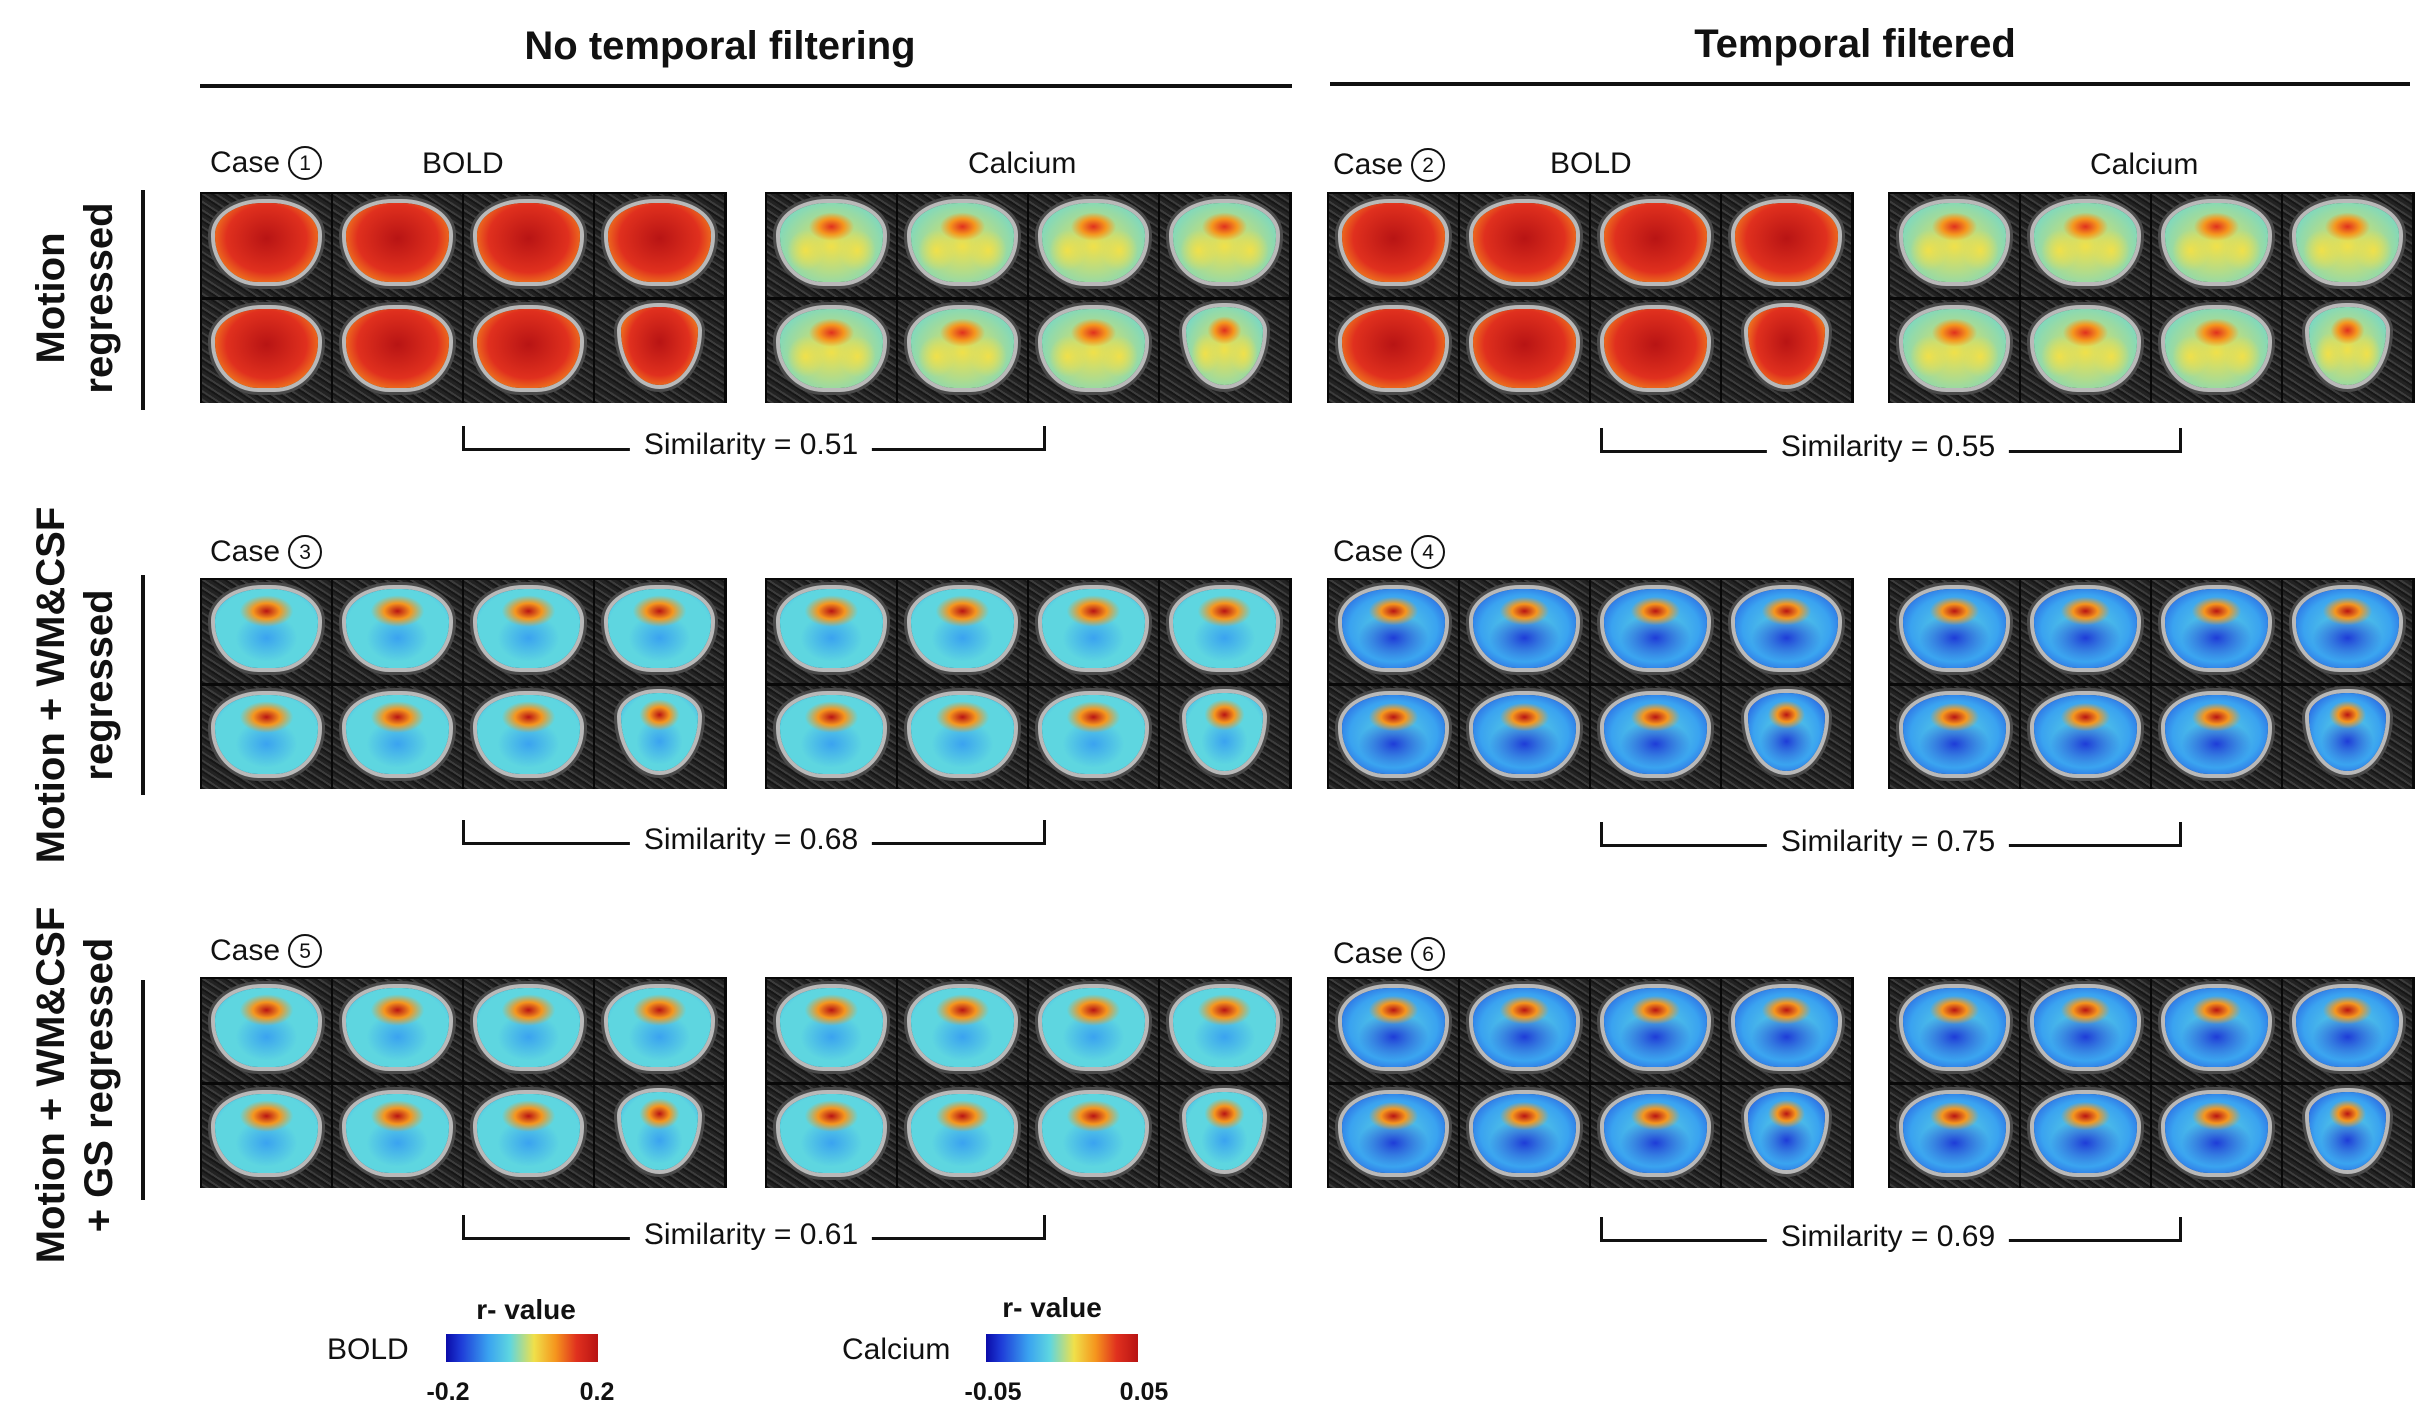  I want to click on colorbar-calcium, so click(1062, 1348).